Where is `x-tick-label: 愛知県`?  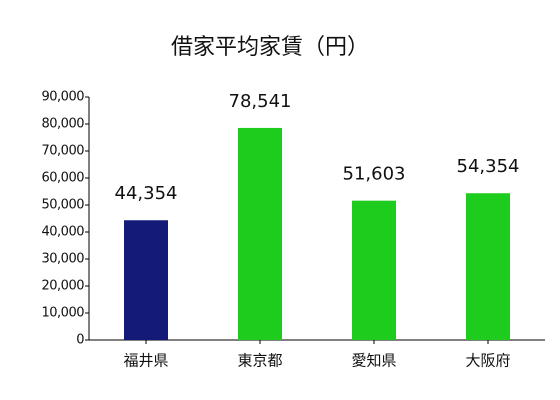 x-tick-label: 愛知県 is located at coordinates (373, 361).